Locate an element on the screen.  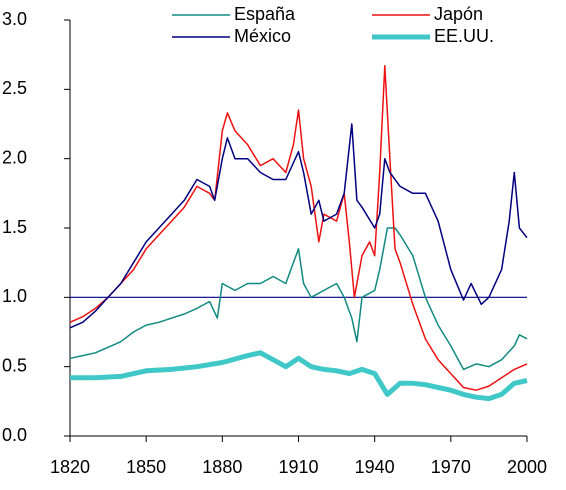
legend-label: EE.UU. is located at coordinates (464, 36).